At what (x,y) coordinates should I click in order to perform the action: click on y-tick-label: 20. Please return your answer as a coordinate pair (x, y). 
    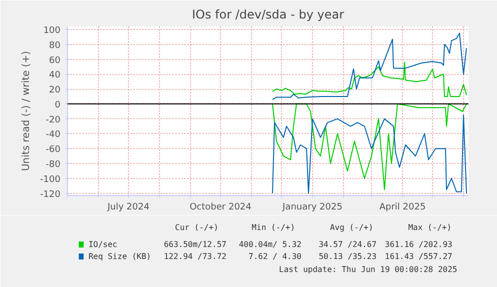
    Looking at the image, I should click on (55, 91).